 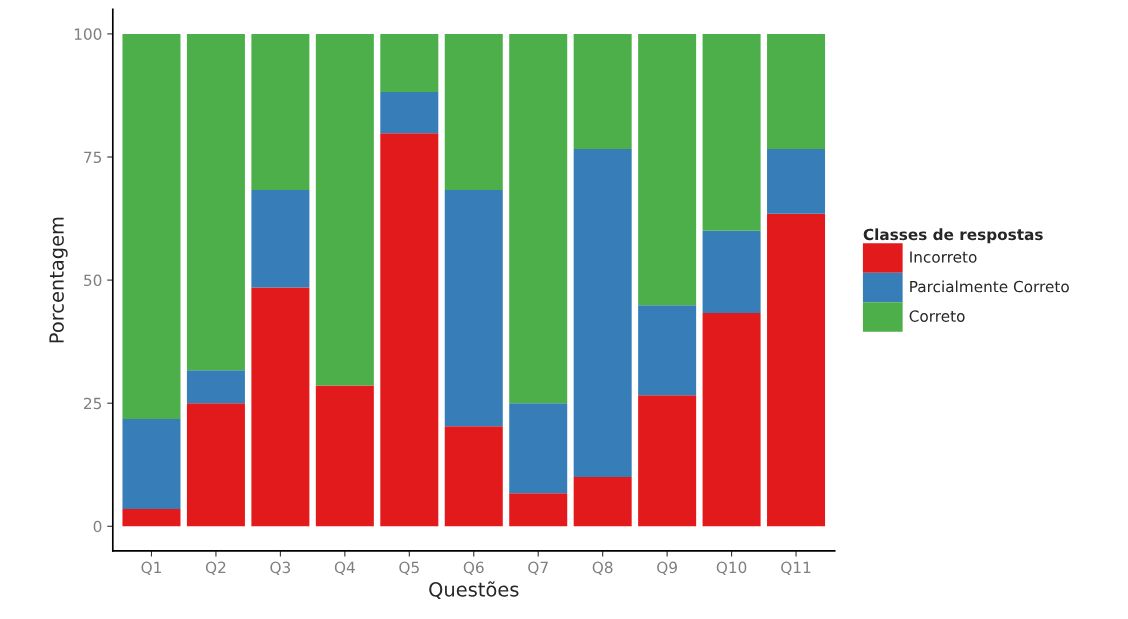 What do you see at coordinates (93, 157) in the screenshot?
I see `y-tick-label: 75` at bounding box center [93, 157].